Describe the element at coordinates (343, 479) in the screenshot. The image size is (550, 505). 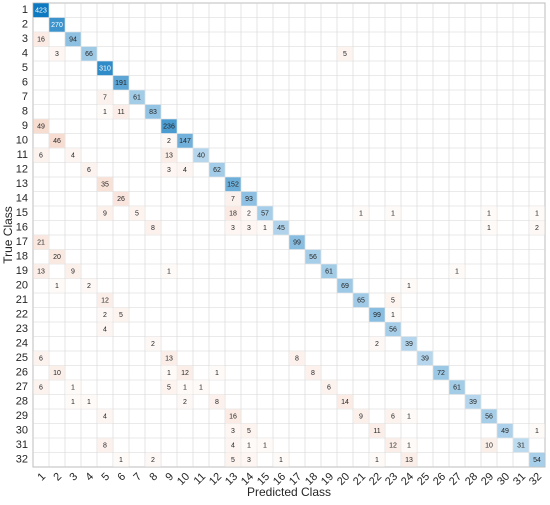
I see `x-tick-label: 20` at that location.